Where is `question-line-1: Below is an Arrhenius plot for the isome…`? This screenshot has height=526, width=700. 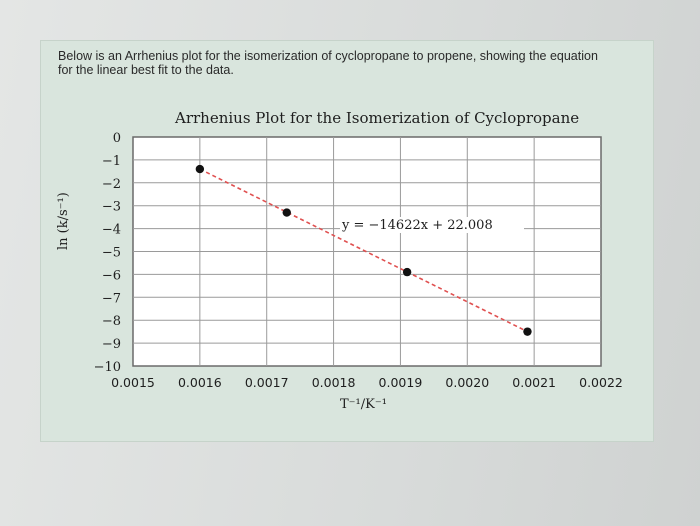
question-line-1: Below is an Arrhenius plot for the isome… is located at coordinates (328, 56).